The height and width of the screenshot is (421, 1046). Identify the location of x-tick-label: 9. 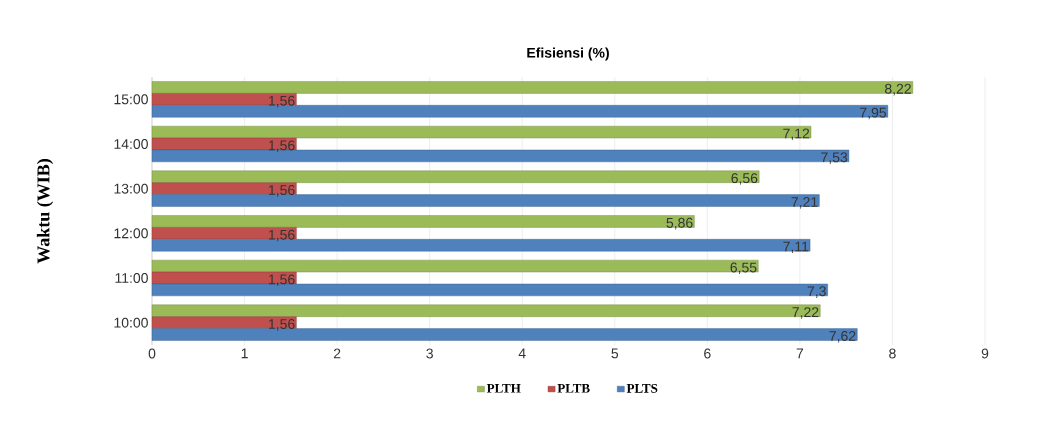
(985, 353).